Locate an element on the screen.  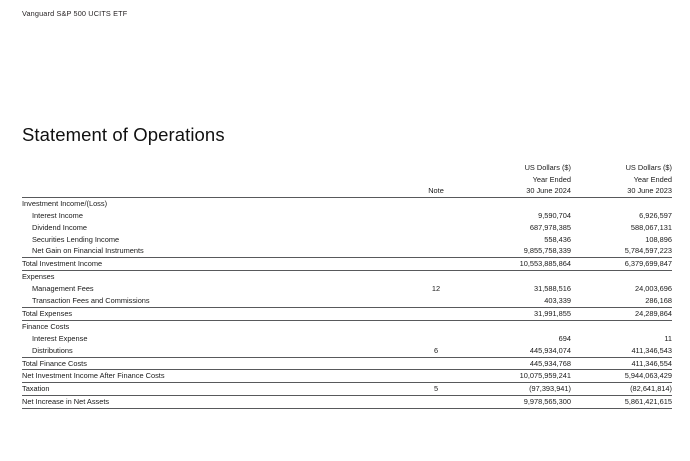
header-year1-date: 30 June 2024 is located at coordinates (548, 191).